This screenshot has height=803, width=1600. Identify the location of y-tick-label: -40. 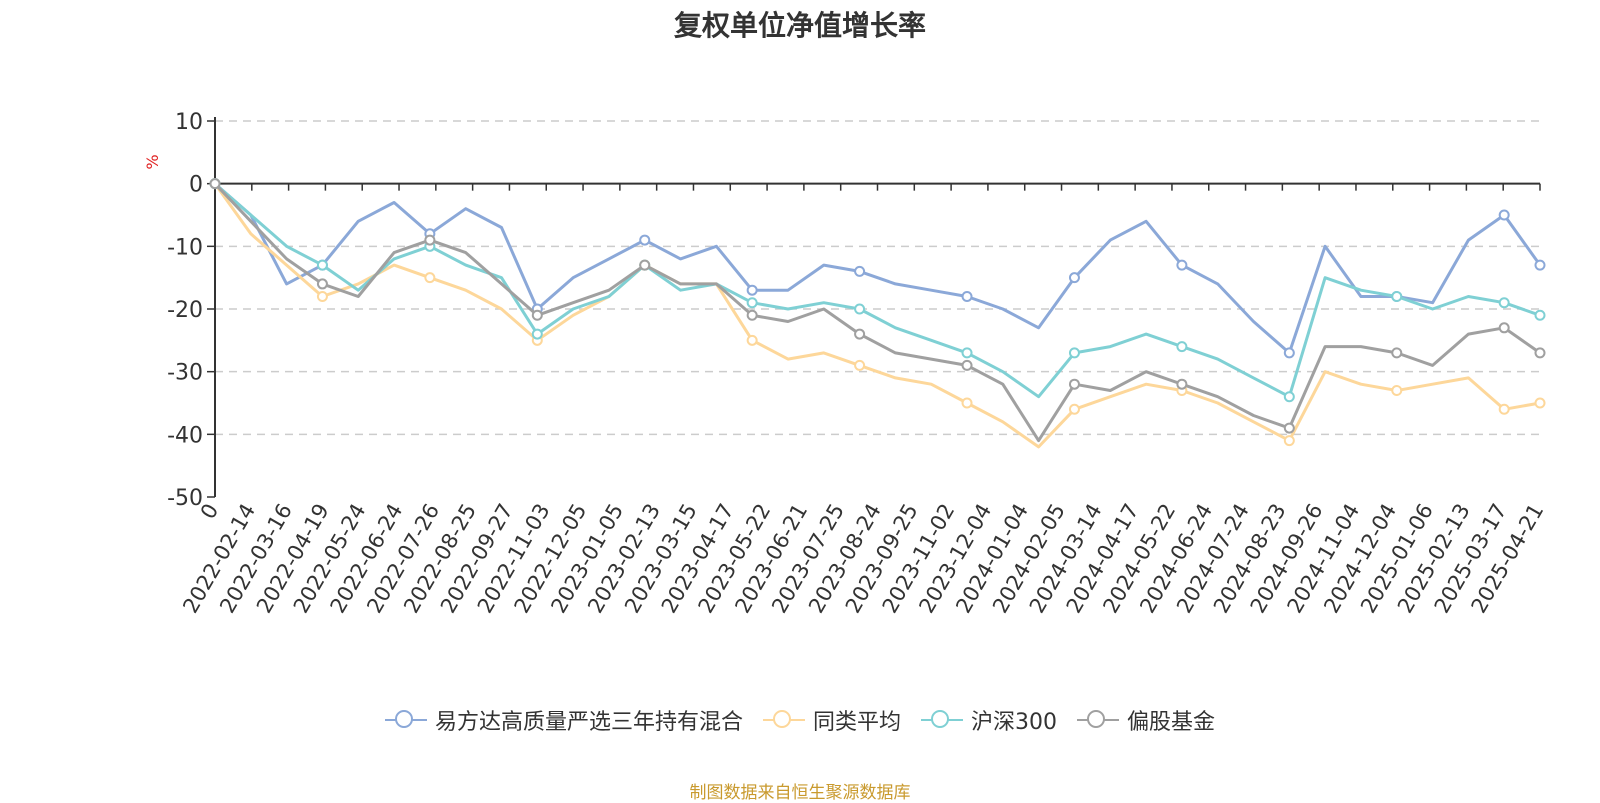
(185, 435).